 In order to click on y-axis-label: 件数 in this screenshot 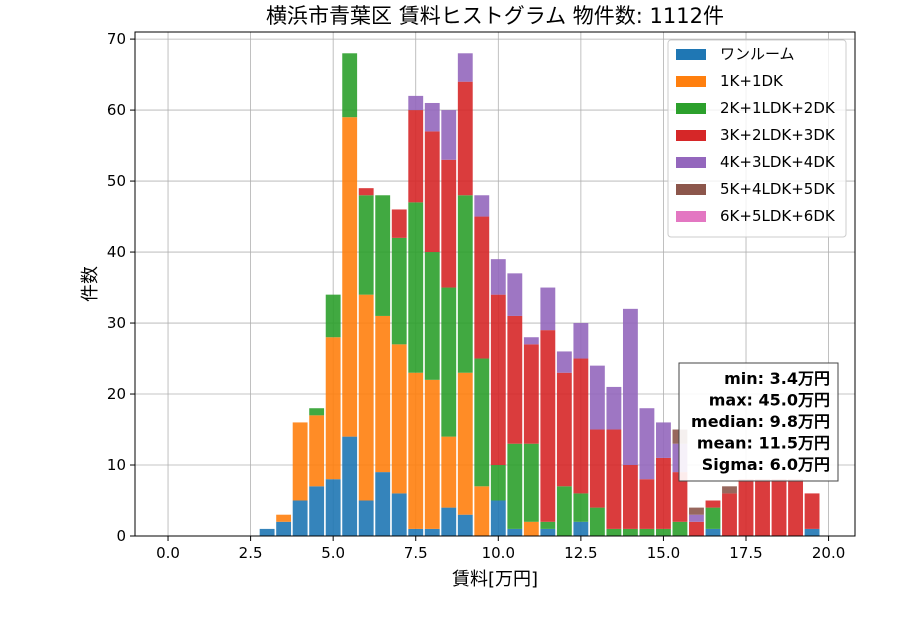, I will do `click(90, 284)`.